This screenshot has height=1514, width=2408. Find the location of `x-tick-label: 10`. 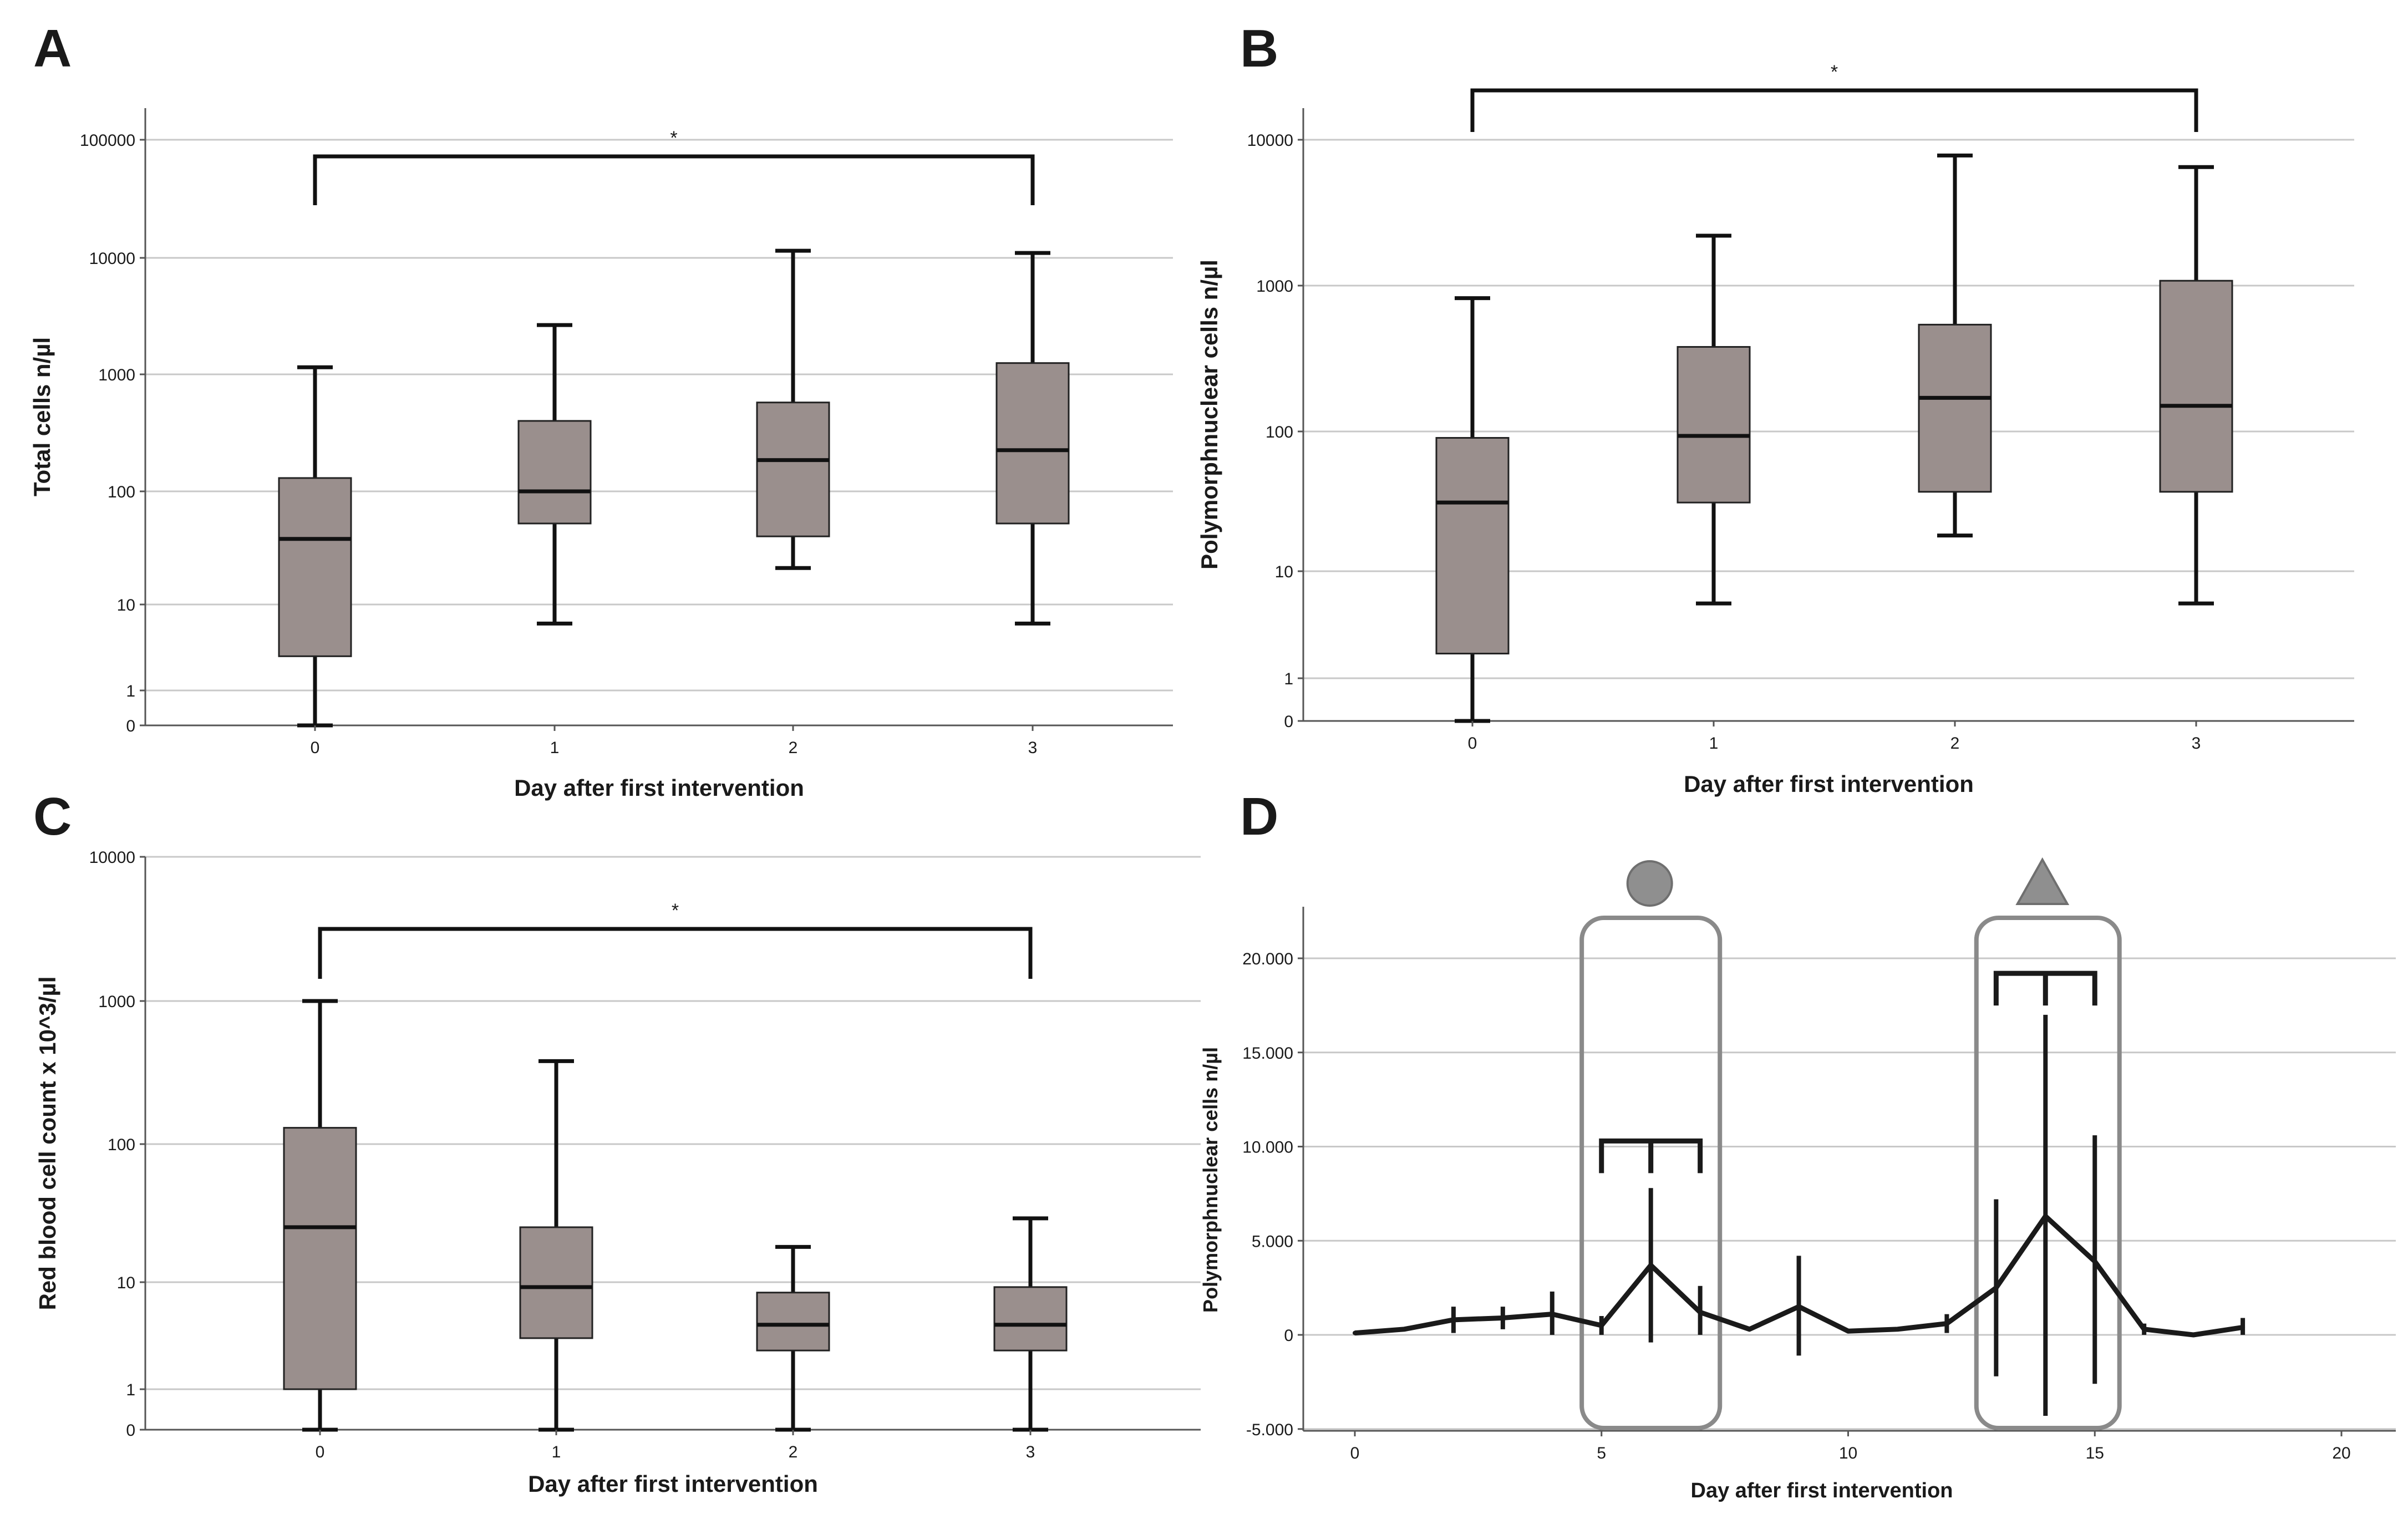

x-tick-label: 10 is located at coordinates (1848, 1453).